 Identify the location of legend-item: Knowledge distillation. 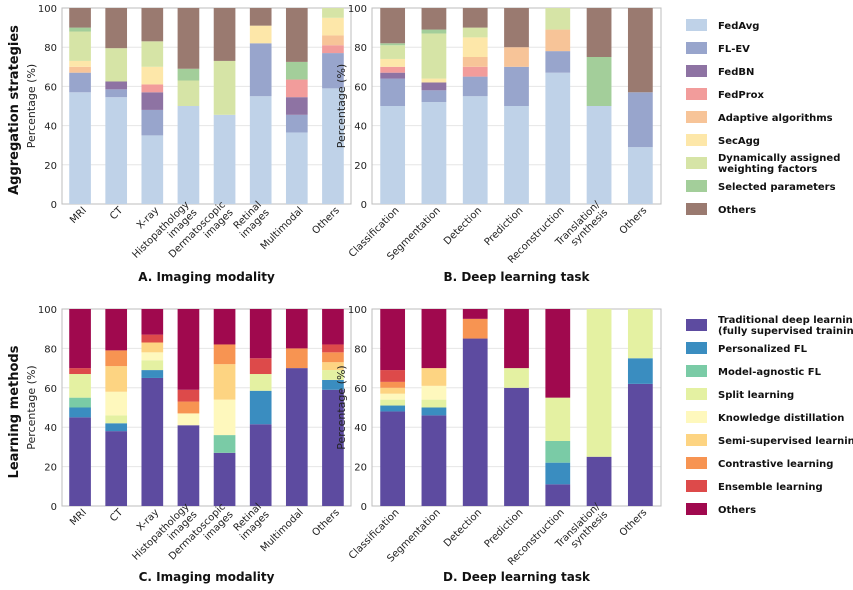
(765, 417).